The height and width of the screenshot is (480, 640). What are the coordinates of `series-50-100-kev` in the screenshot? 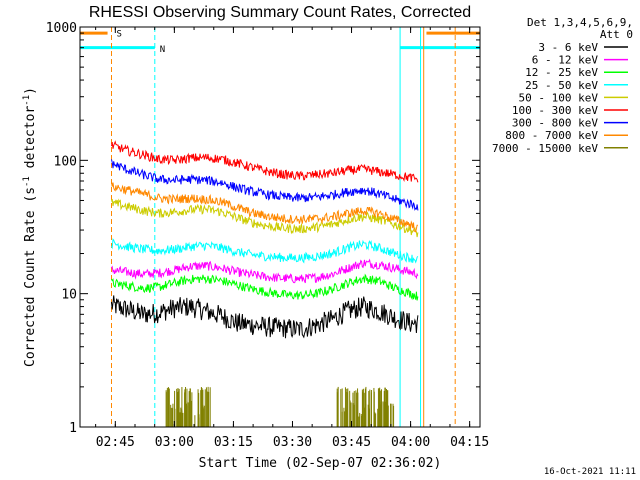 It's located at (265, 218).